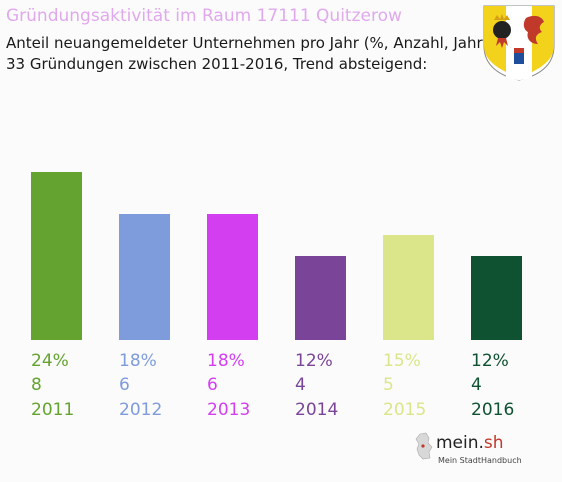  I want to click on percent-label-2016: 12%, so click(490, 361).